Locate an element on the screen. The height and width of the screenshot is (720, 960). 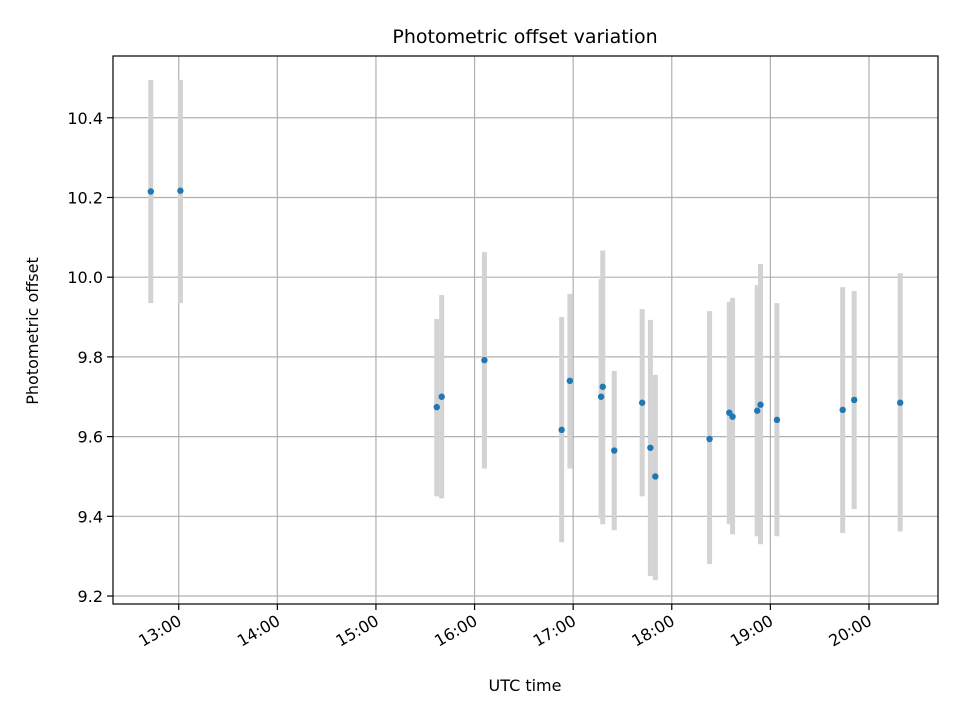
x-axis-label: UTC time is located at coordinates (525, 685).